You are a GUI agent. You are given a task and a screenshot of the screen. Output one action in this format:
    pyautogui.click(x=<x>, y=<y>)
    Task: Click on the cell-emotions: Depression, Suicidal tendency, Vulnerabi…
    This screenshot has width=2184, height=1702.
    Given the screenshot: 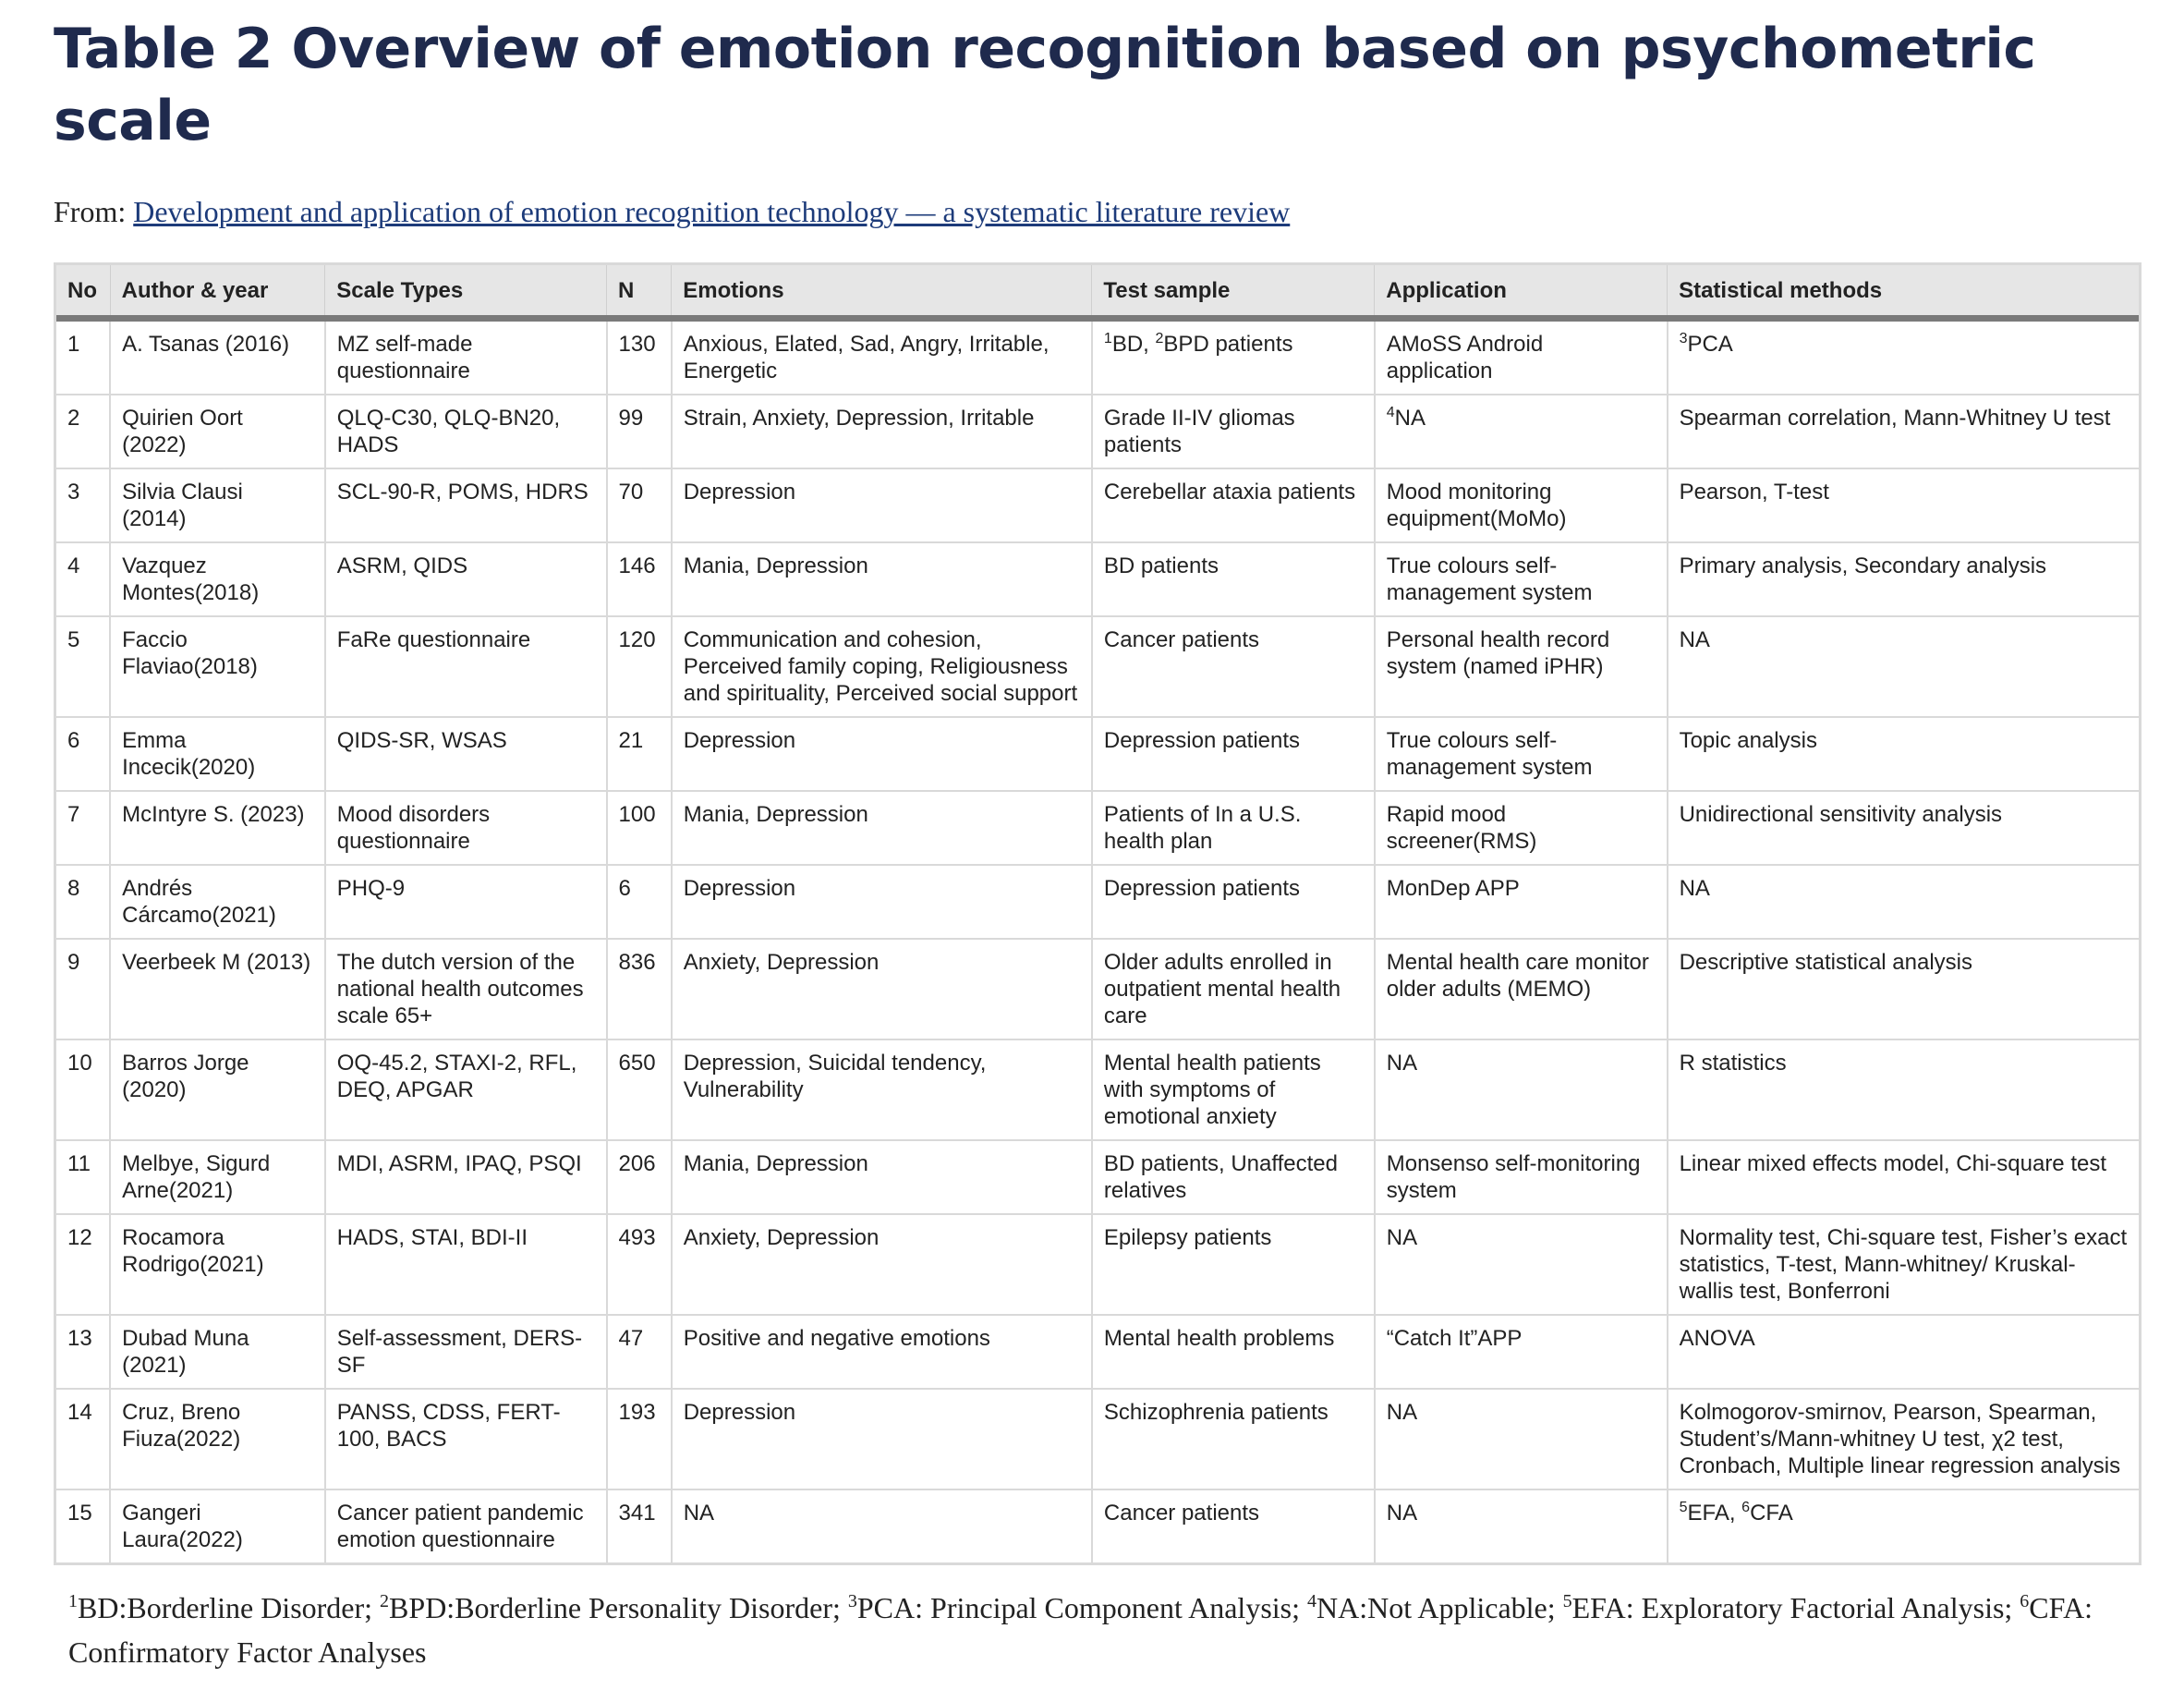 What is the action you would take?
    pyautogui.click(x=881, y=1089)
    